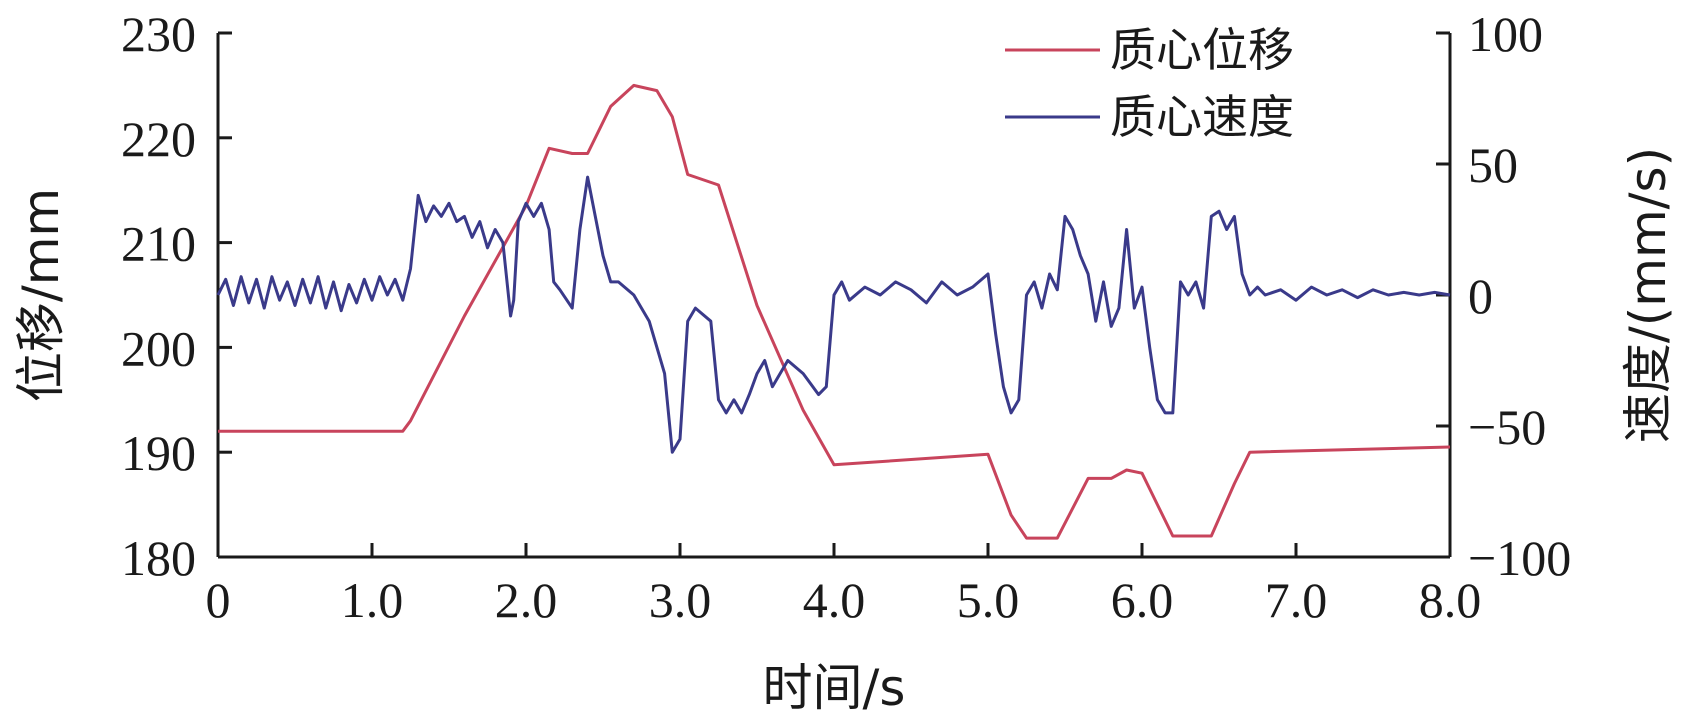 This screenshot has height=727, width=1696. I want to click on legend-label-displacement: 质心位移, so click(1202, 50).